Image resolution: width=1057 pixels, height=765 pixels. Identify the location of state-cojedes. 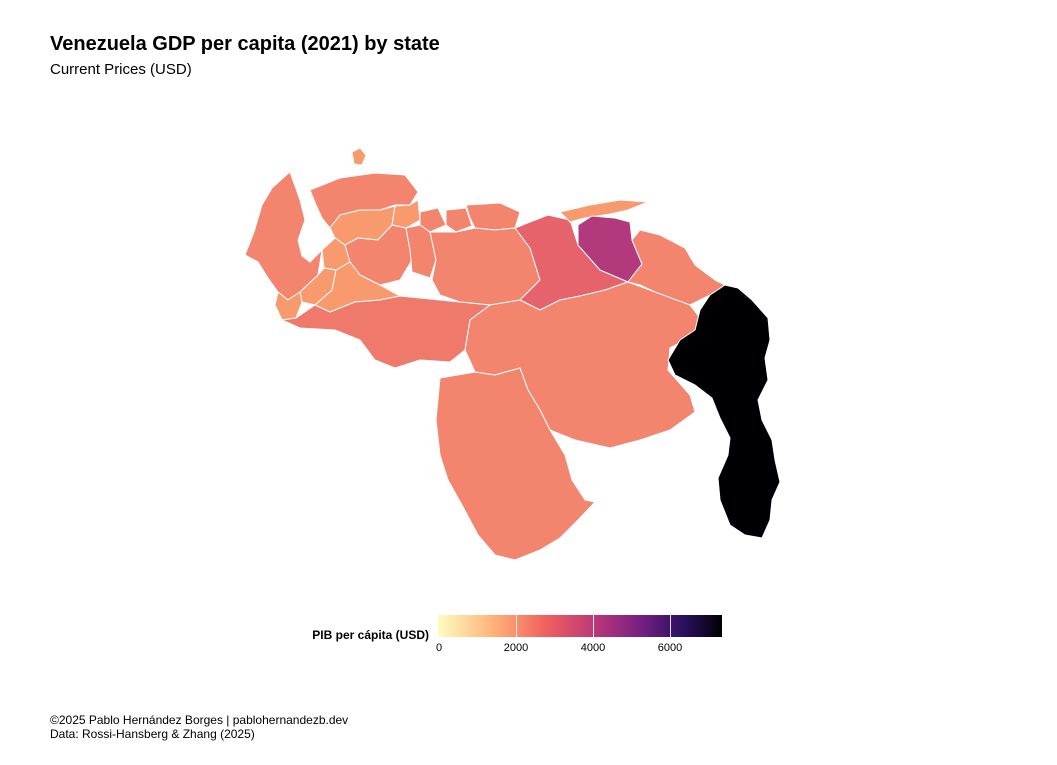
(421, 251).